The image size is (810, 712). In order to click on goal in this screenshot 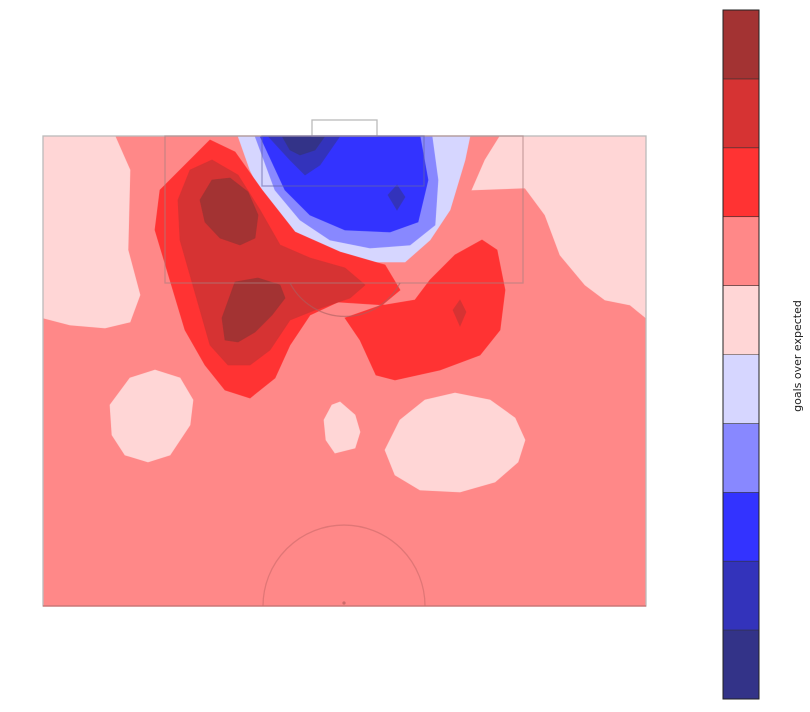, I will do `click(344, 128)`.